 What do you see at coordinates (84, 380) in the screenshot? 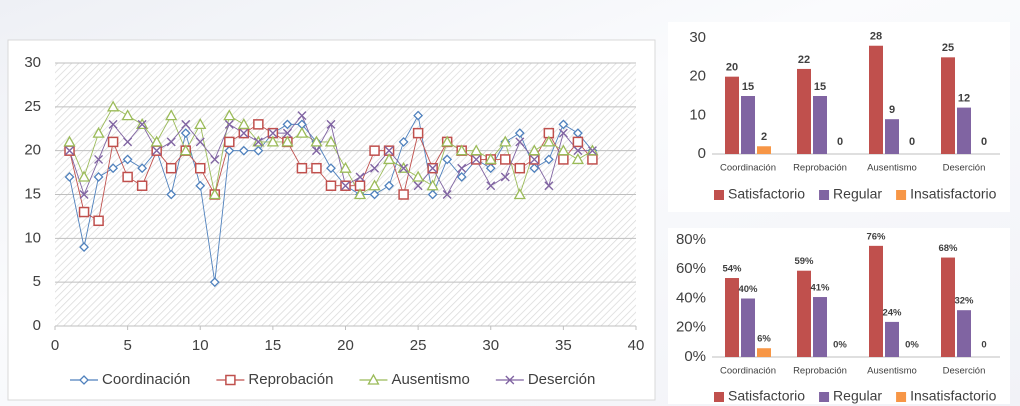
I see `legend-marker` at bounding box center [84, 380].